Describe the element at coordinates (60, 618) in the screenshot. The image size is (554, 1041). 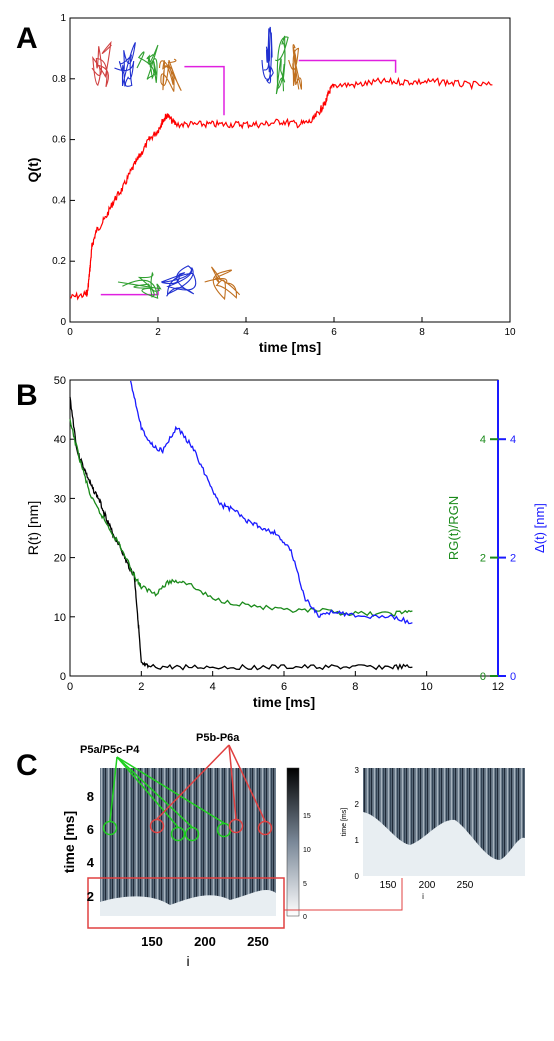
I see `y-tick-label-b: 10` at that location.